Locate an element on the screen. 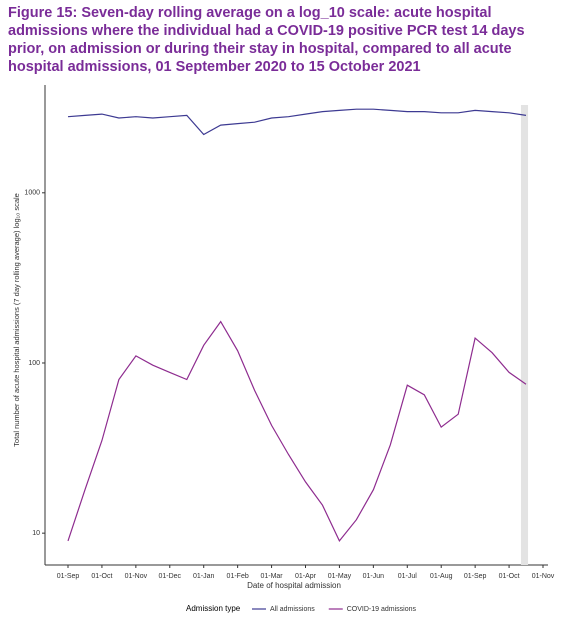  x-tick-label: 01-Jul is located at coordinates (408, 576).